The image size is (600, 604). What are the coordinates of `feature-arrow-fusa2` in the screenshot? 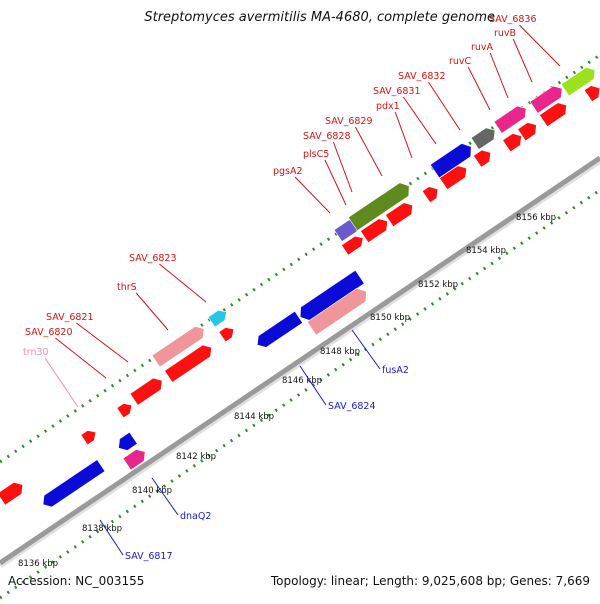 It's located at (336, 311).